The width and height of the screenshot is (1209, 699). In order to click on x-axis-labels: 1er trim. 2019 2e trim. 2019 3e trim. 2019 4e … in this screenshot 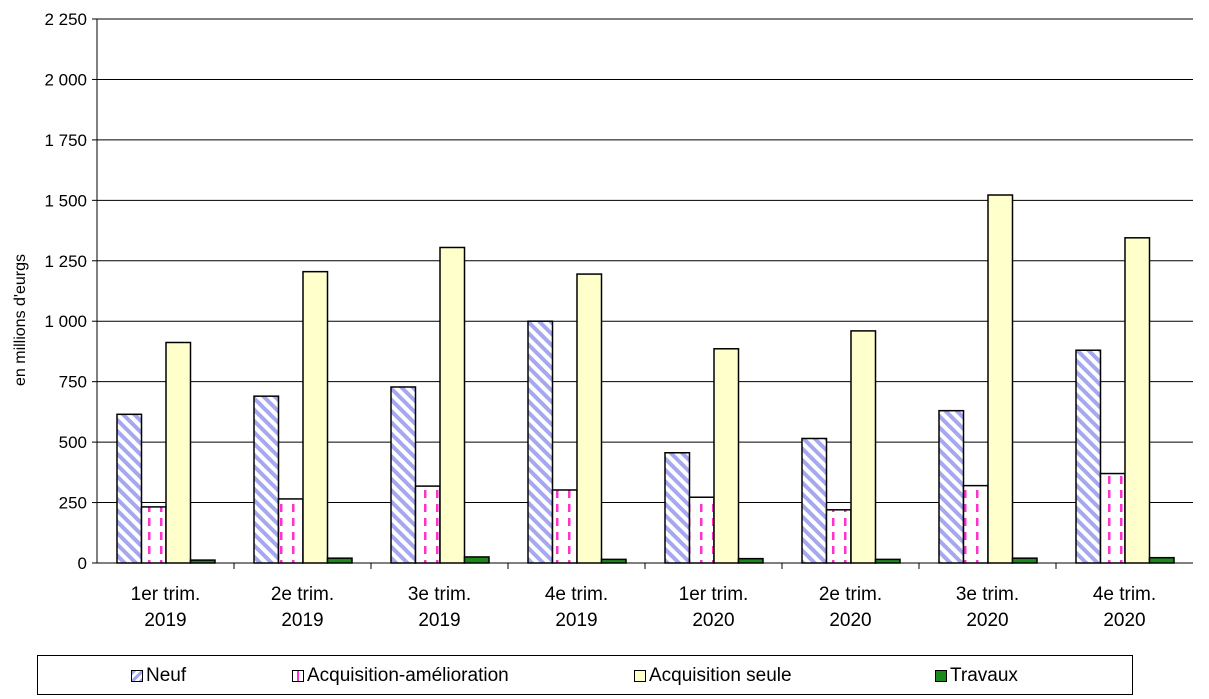, I will do `click(644, 607)`.